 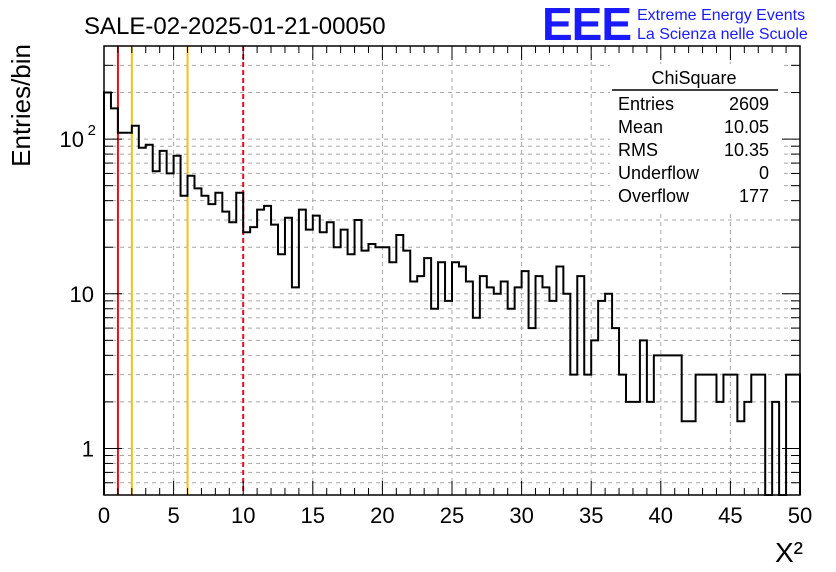 What do you see at coordinates (180, 270) in the screenshot?
I see `cut-lines` at bounding box center [180, 270].